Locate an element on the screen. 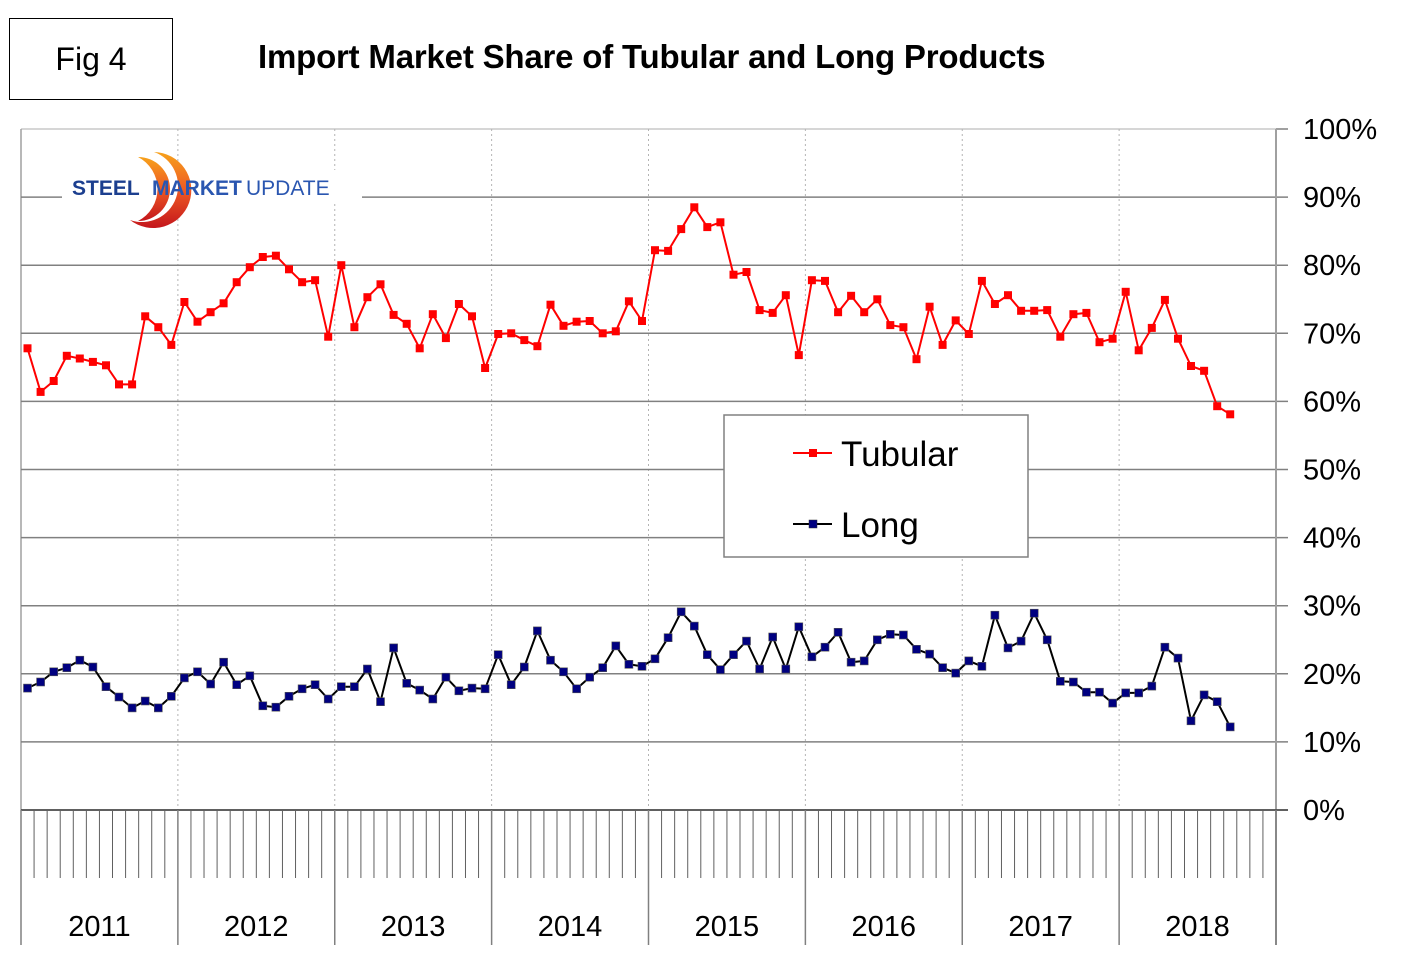 The image size is (1420, 973). steel-market-update-logo: STEEL MARKET UPDATE is located at coordinates (212, 190).